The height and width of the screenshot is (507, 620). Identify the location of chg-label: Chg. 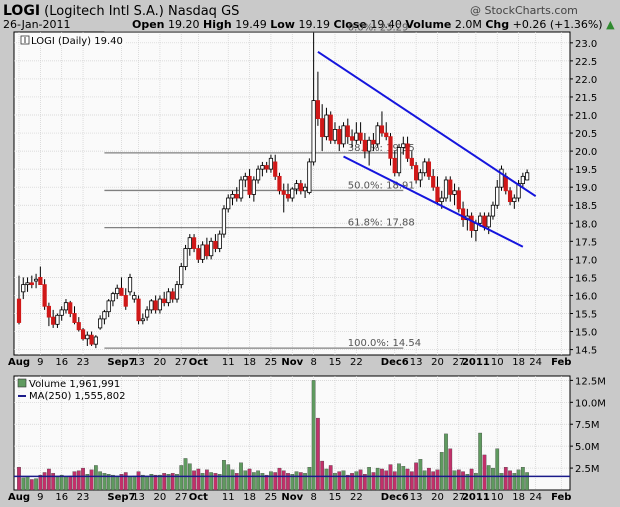
(497, 24).